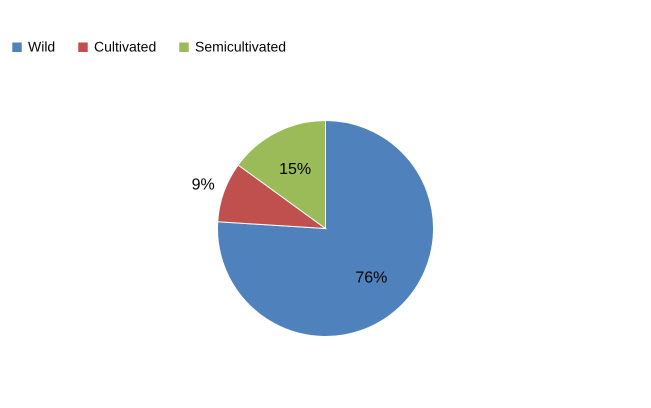 Image resolution: width=651 pixels, height=408 pixels. What do you see at coordinates (125, 46) in the screenshot?
I see `legend-label: Cultivated` at bounding box center [125, 46].